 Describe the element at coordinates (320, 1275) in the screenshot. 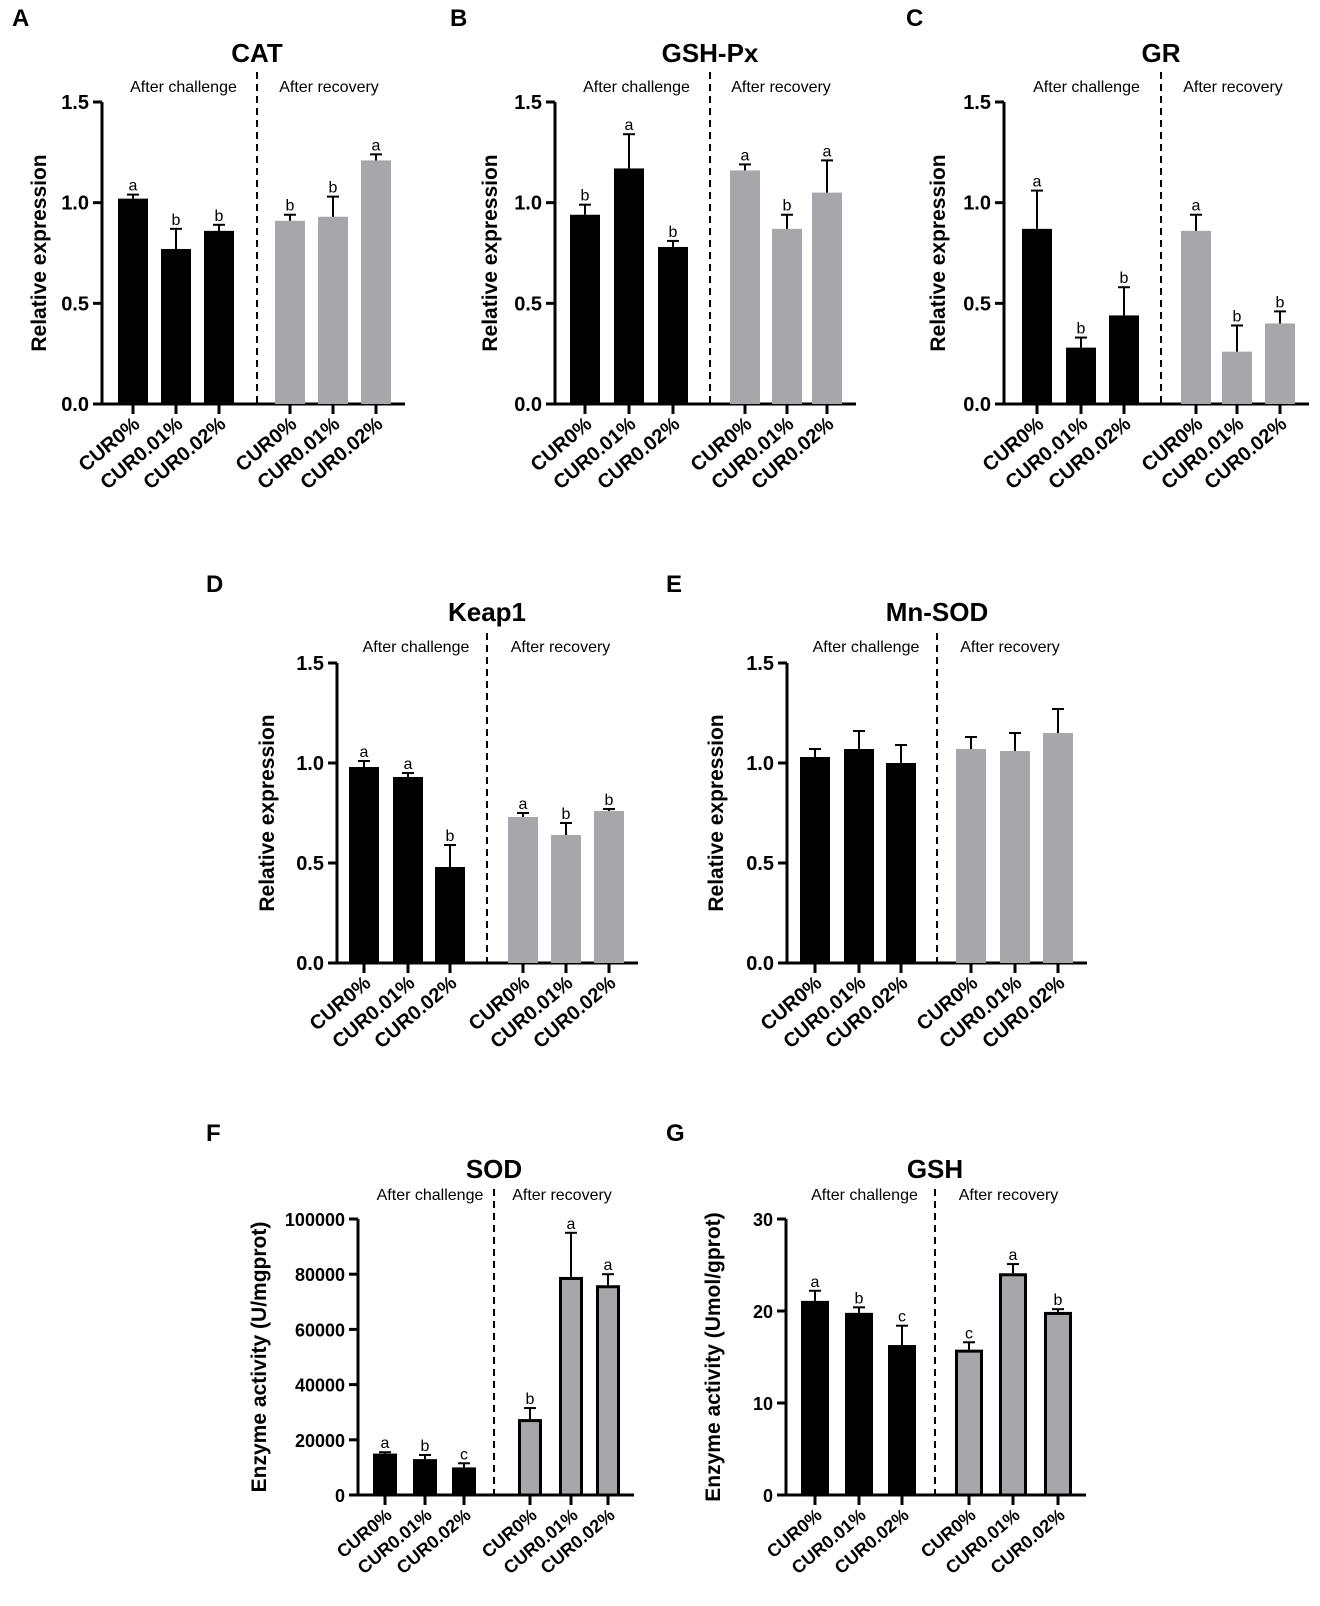

I see `y-tick-label: 80000` at that location.